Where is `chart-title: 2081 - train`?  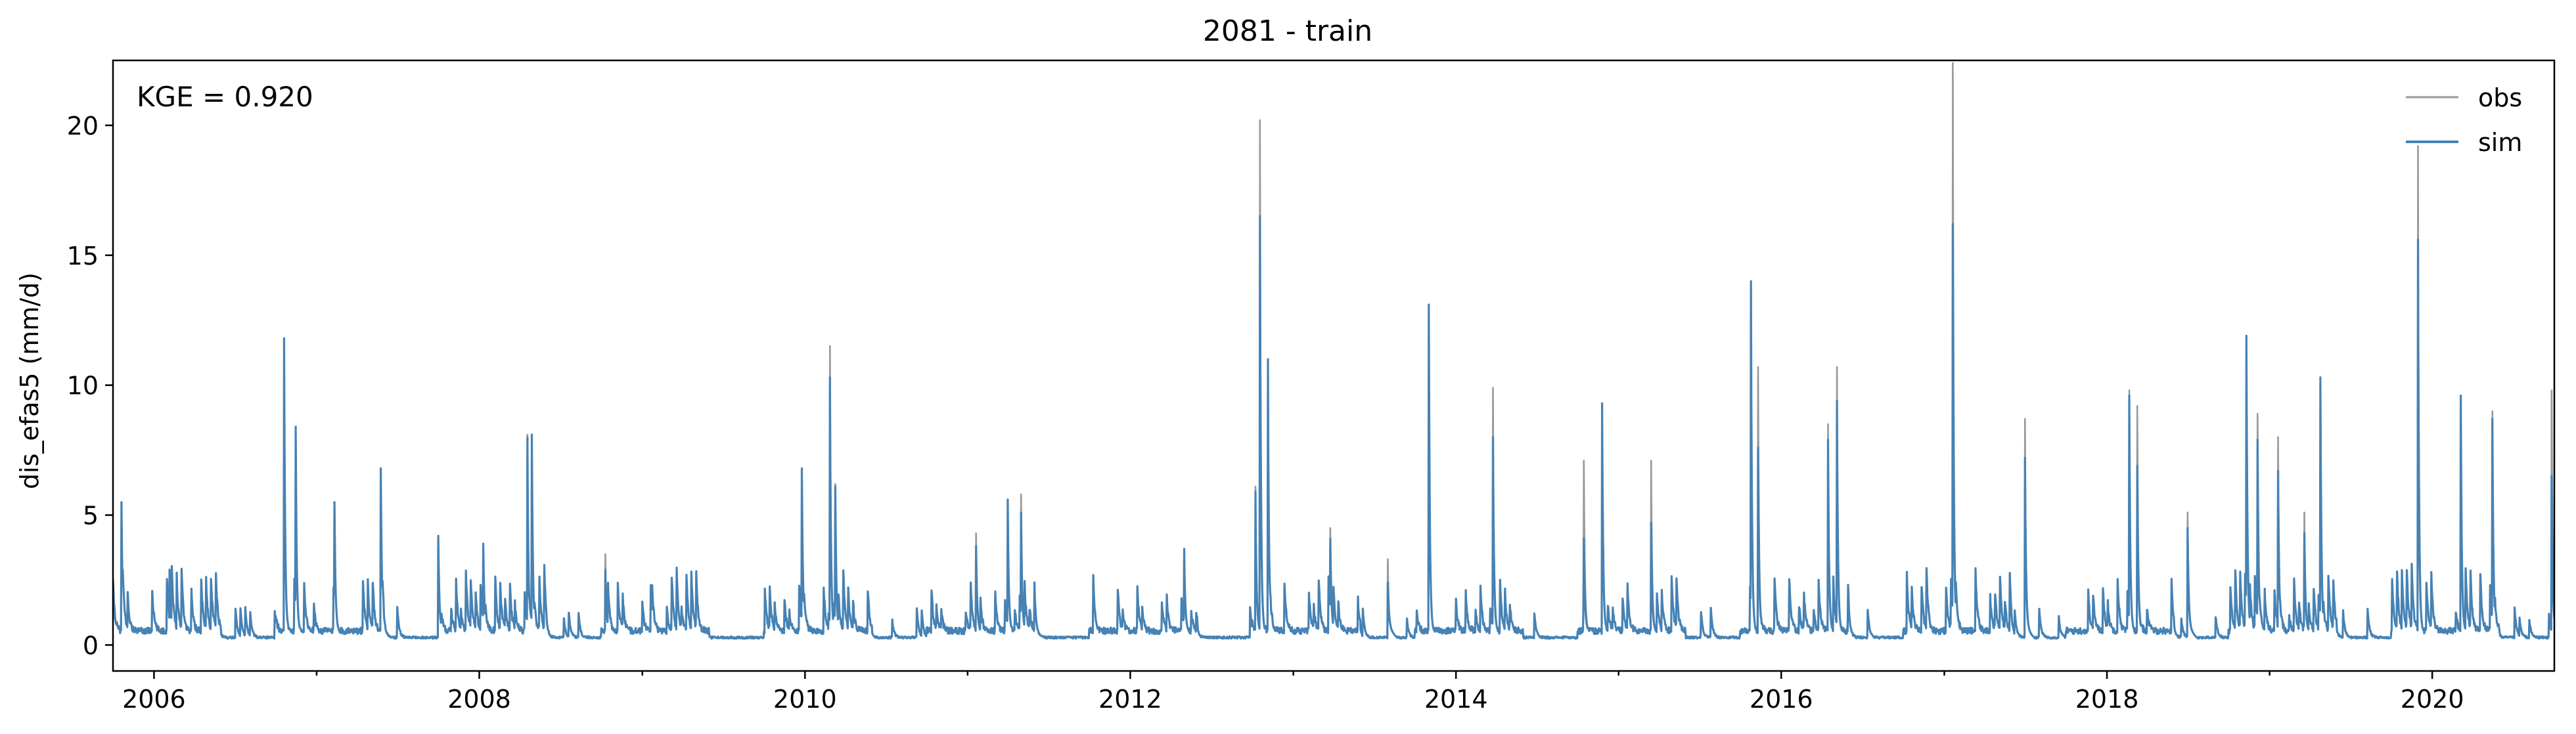
chart-title: 2081 - train is located at coordinates (1287, 31).